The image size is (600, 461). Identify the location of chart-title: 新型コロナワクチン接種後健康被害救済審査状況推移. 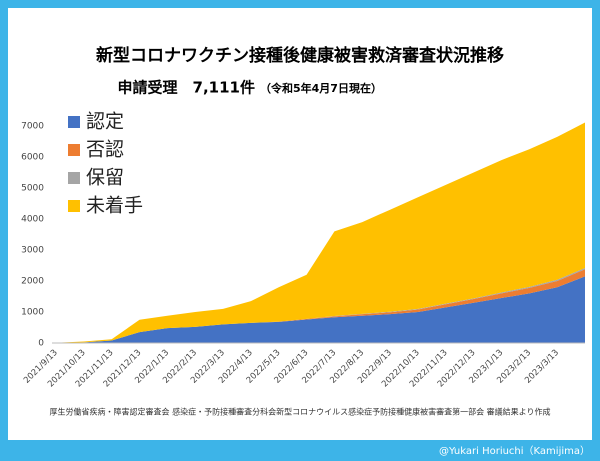
(300, 55).